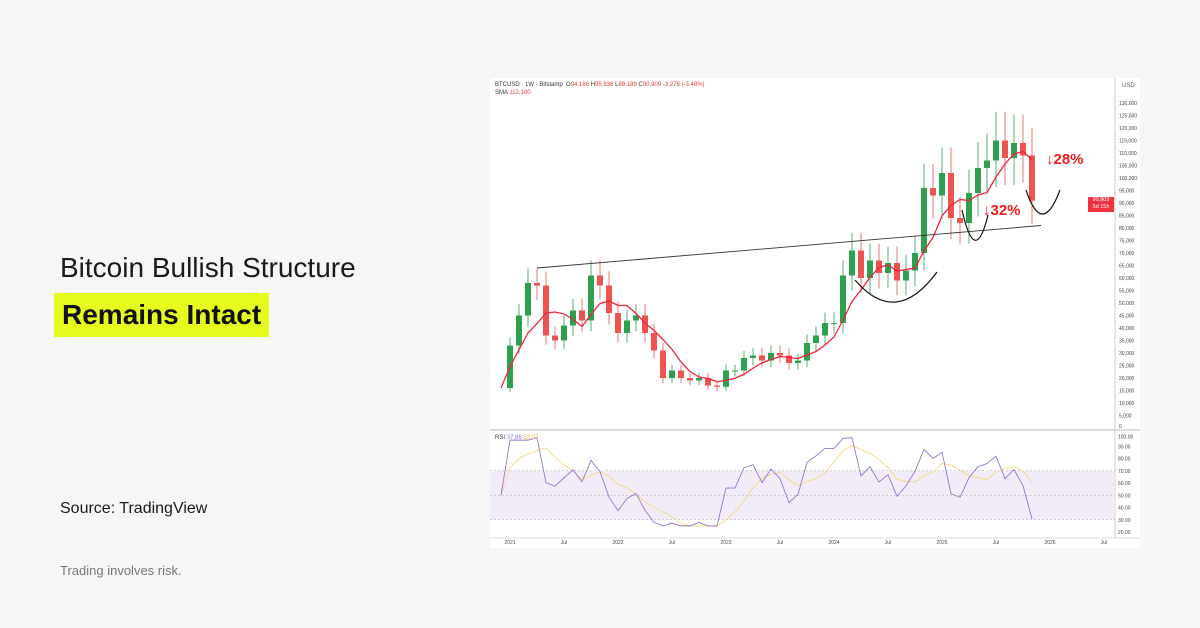  What do you see at coordinates (1124, 460) in the screenshot?
I see `rsi-tick-label: 80.00` at bounding box center [1124, 460].